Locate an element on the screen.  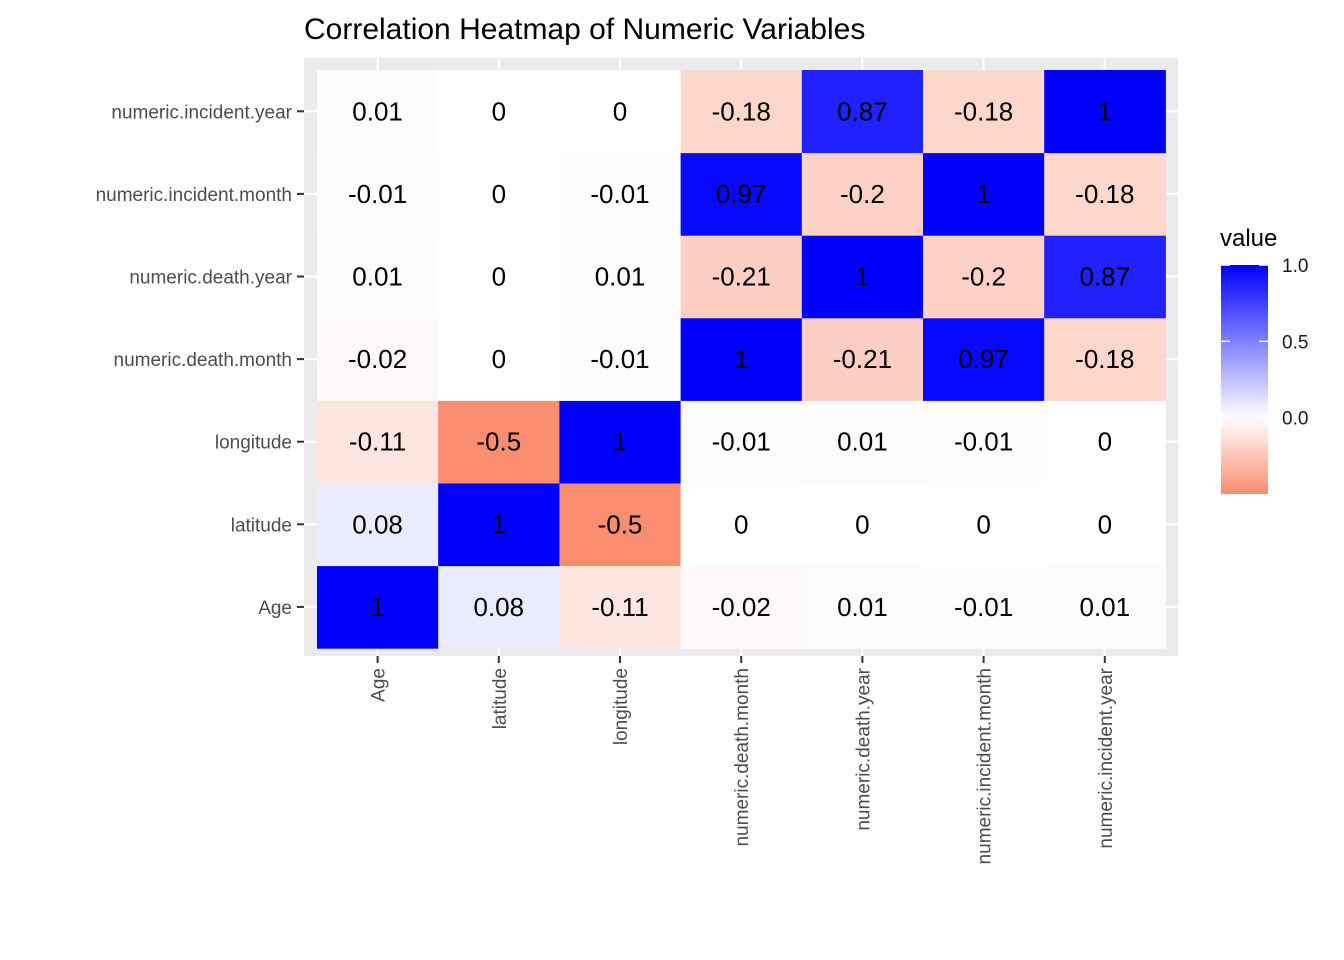
legend-tick-label: 0.0 is located at coordinates (1295, 419).